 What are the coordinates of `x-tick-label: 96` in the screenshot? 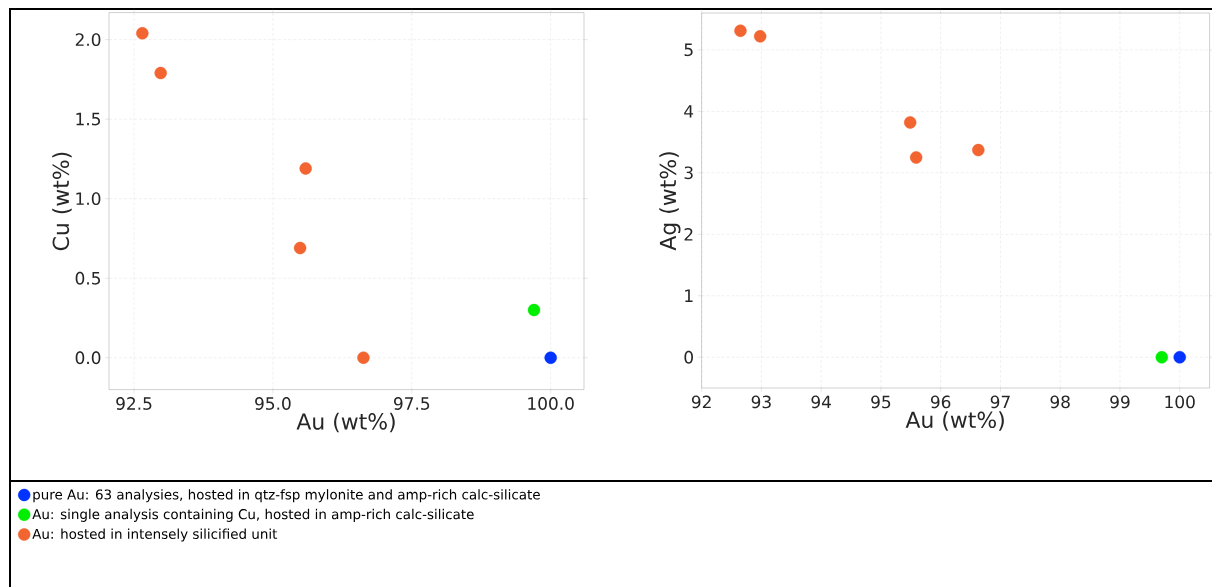 It's located at (940, 402).